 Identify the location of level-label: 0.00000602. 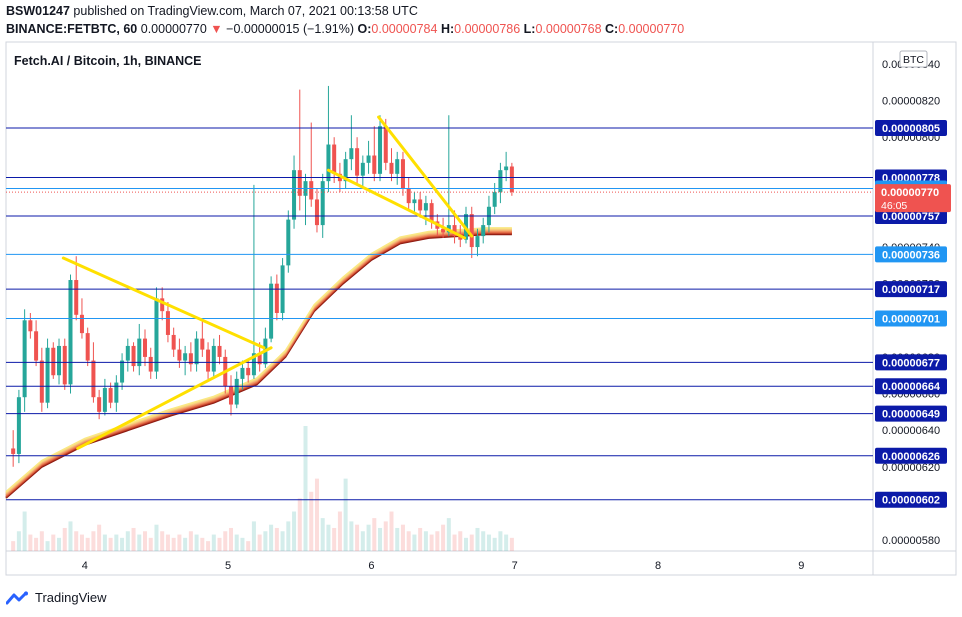
(911, 499).